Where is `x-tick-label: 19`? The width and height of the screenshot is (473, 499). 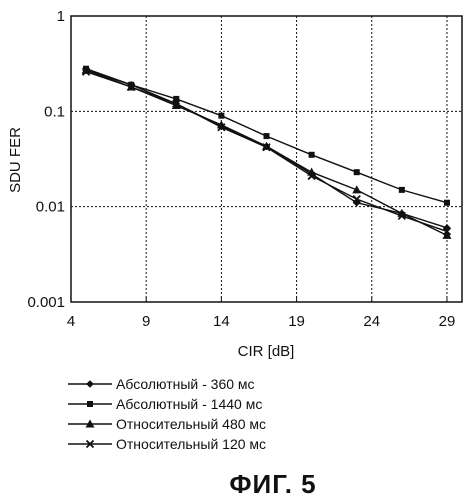
x-tick-label: 19 is located at coordinates (296, 321).